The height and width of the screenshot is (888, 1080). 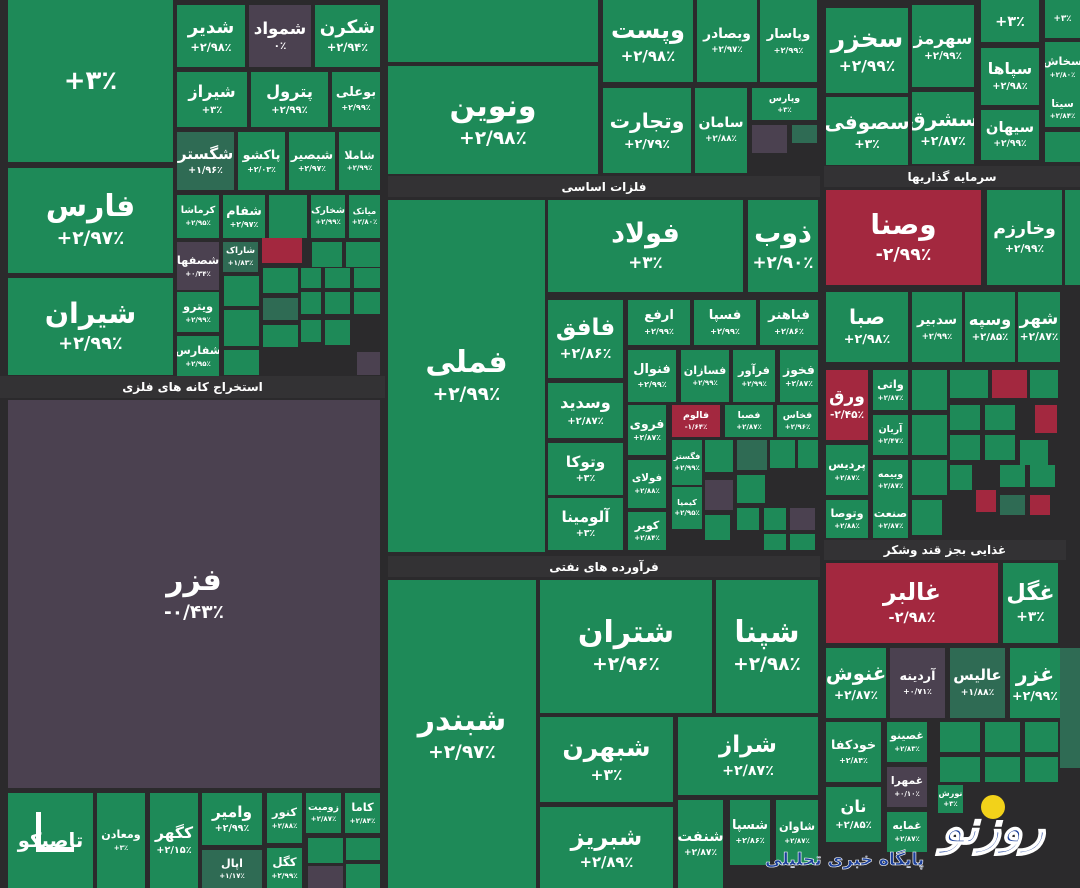 I want to click on treemap-tile: اپال +۱/۱۷٪, so click(x=232, y=869).